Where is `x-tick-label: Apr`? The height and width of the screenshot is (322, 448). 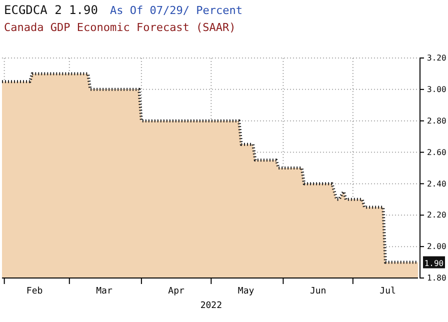
x-tick-label: Apr is located at coordinates (177, 291).